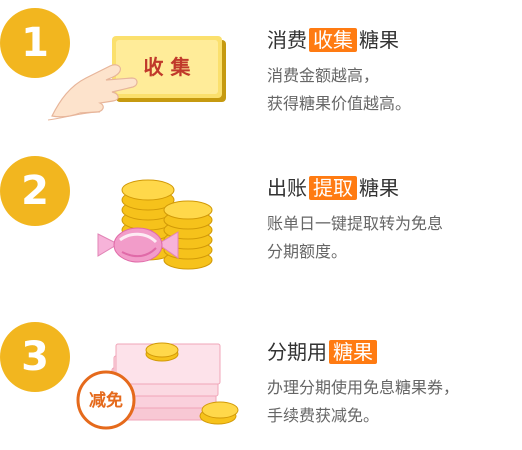  Describe the element at coordinates (157, 386) in the screenshot. I see `coupons-coins-stamp-icon: 减免` at that location.